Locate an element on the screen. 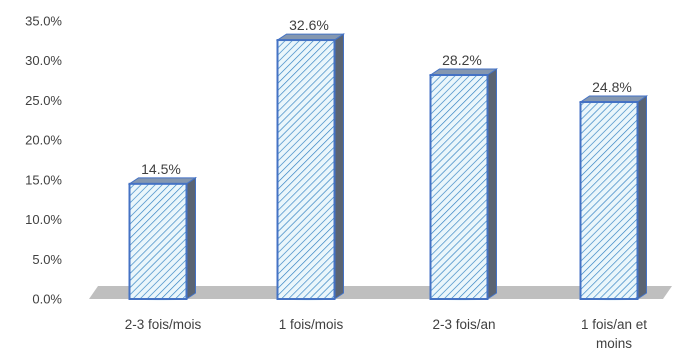 The width and height of the screenshot is (673, 354). y-tick-label: 10.0% is located at coordinates (43, 219).